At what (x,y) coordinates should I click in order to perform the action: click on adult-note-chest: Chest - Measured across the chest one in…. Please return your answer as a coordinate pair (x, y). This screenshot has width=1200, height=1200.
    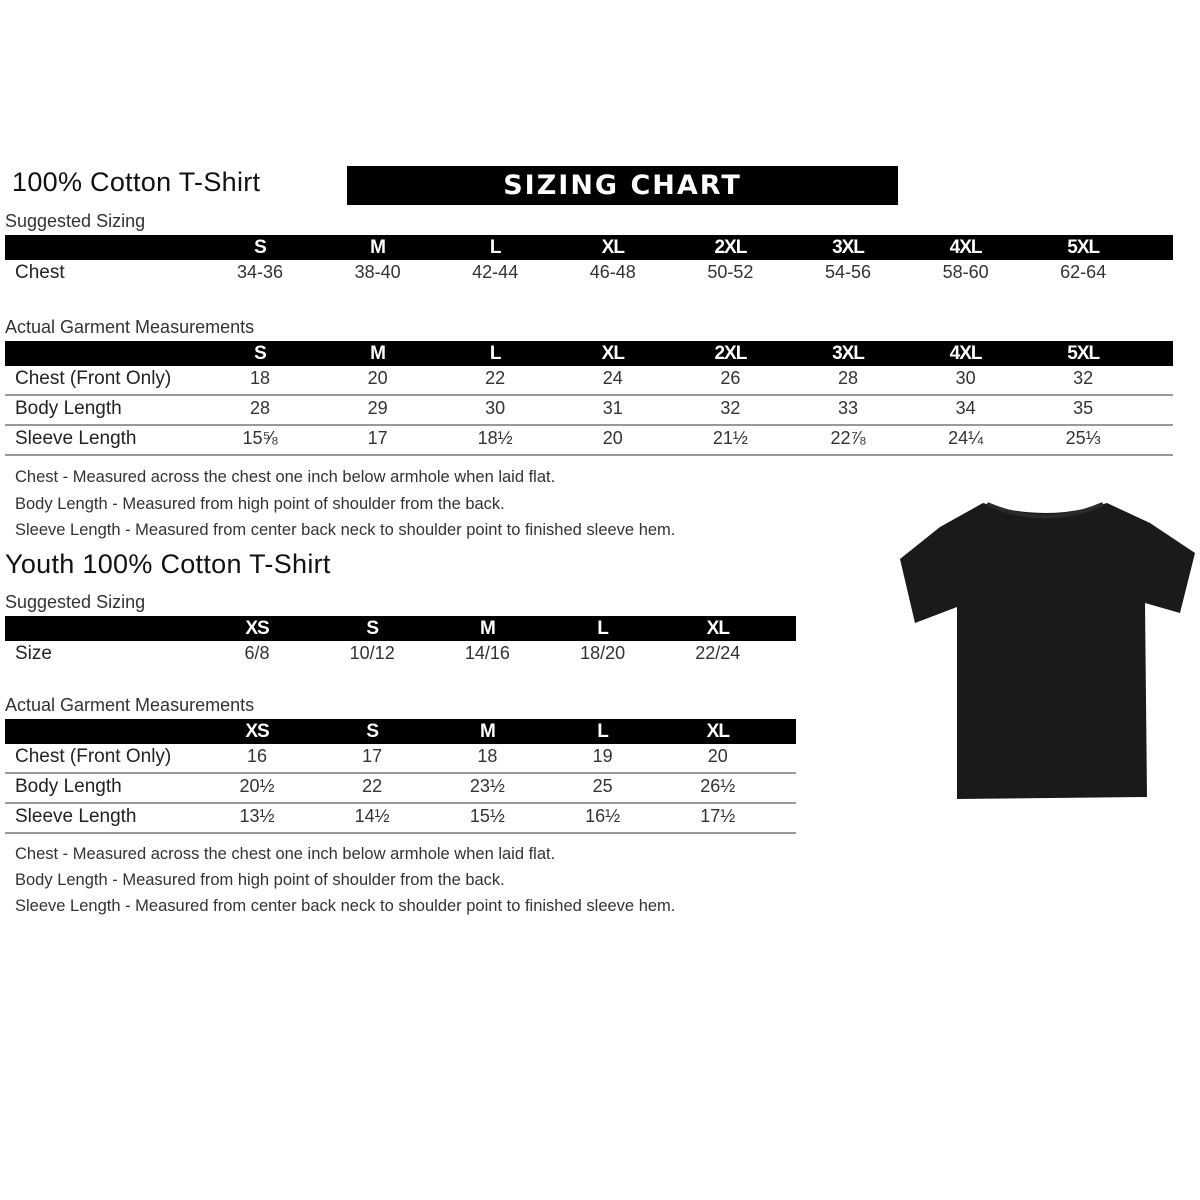
    Looking at the image, I should click on (285, 477).